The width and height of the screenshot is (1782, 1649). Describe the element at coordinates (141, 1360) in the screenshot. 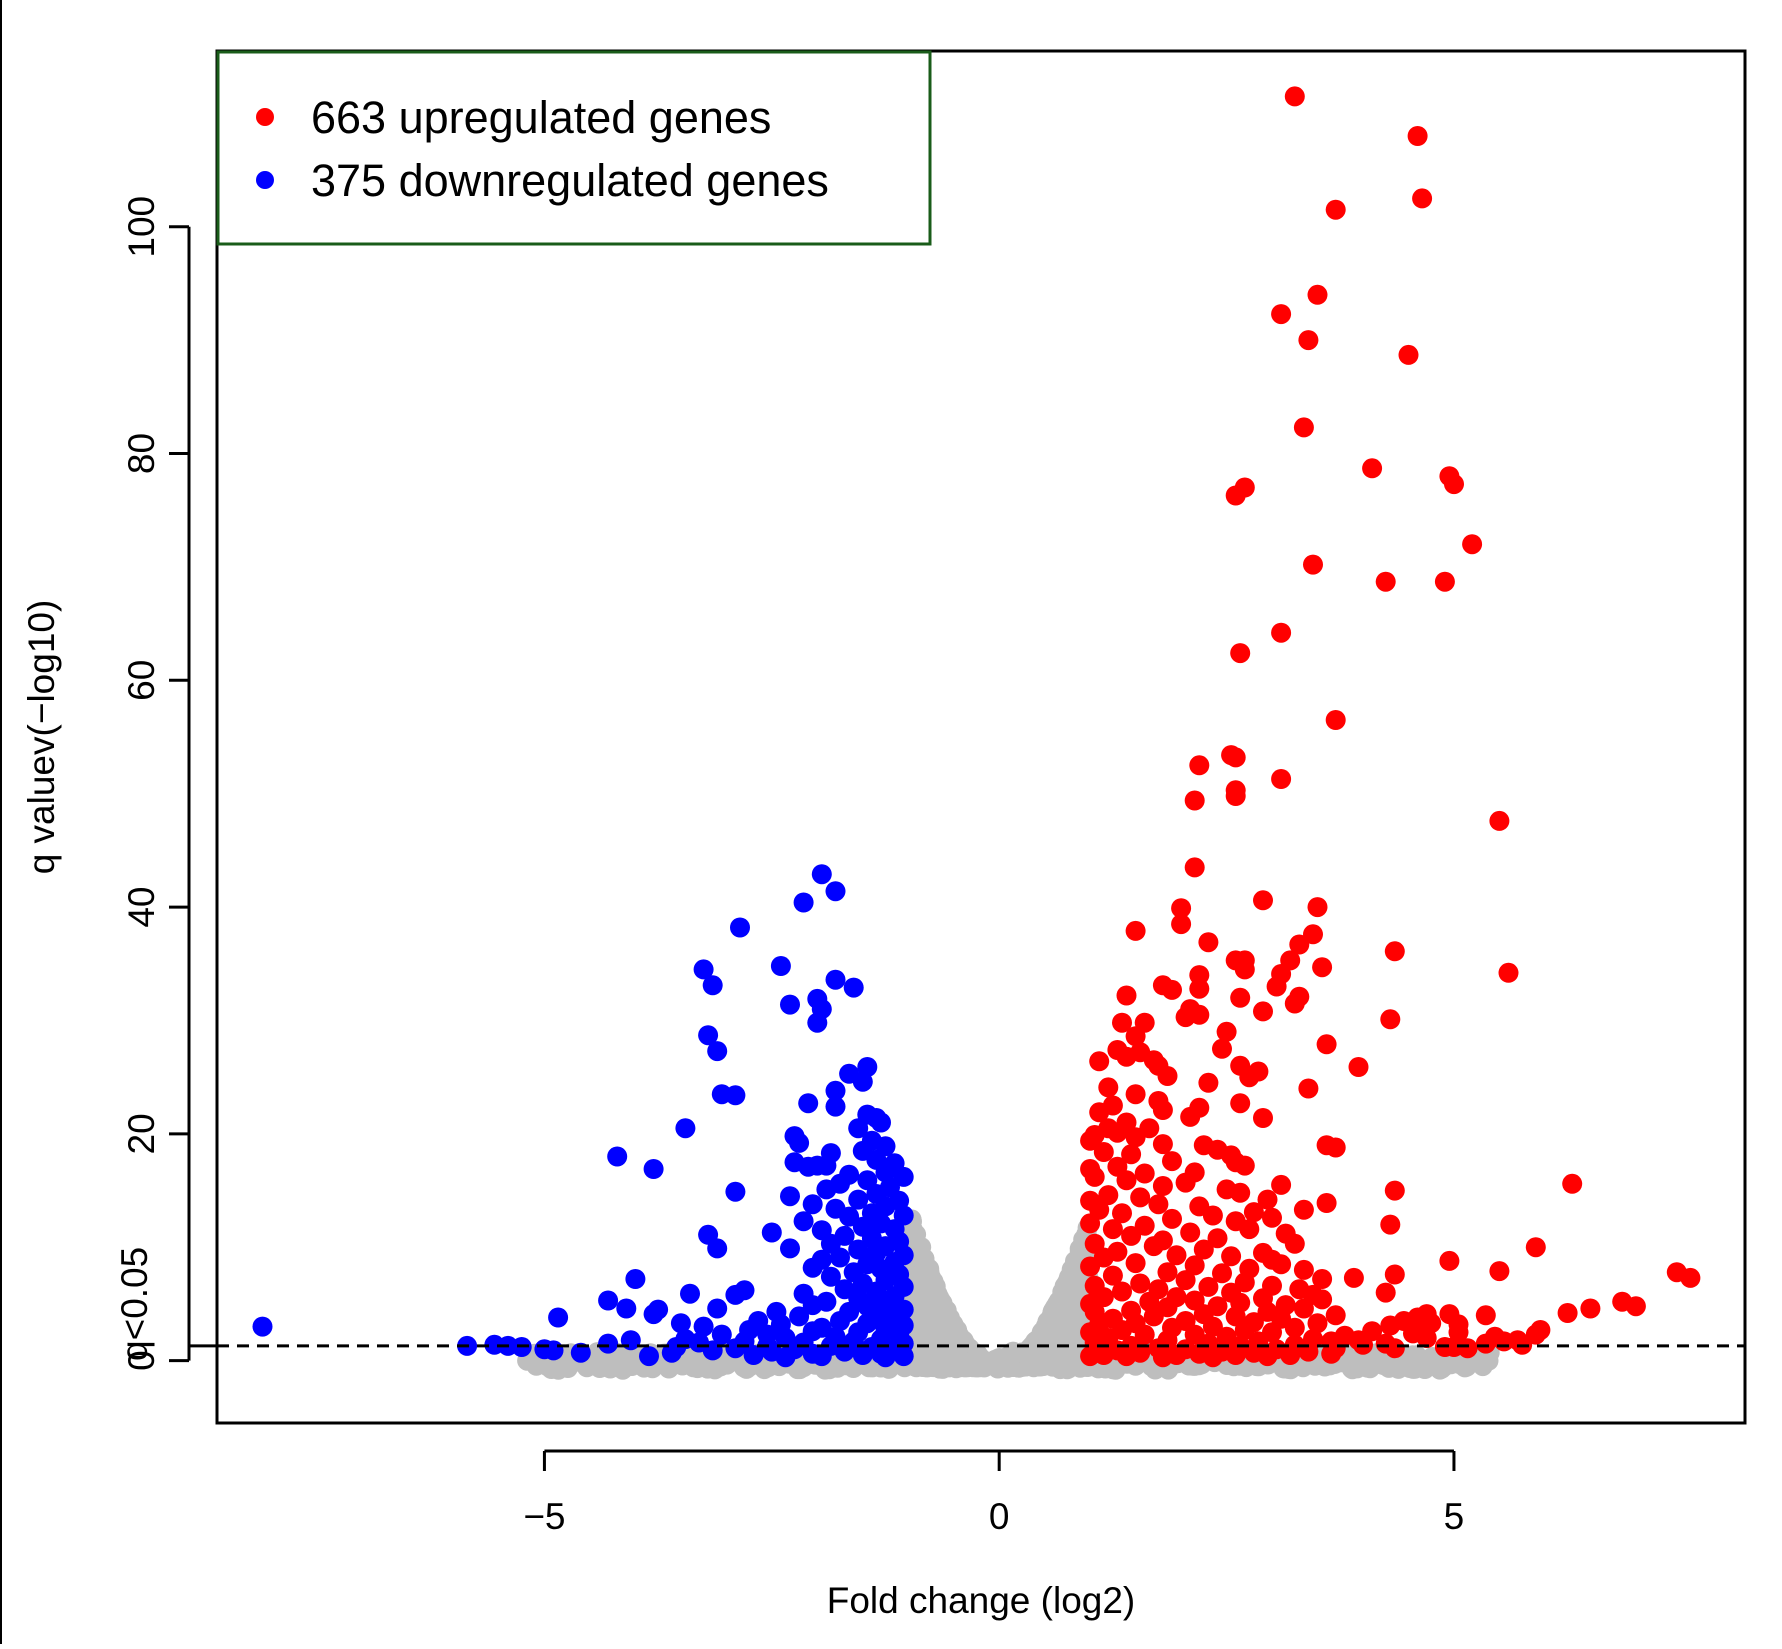

I see `y-tick-label: 0` at that location.